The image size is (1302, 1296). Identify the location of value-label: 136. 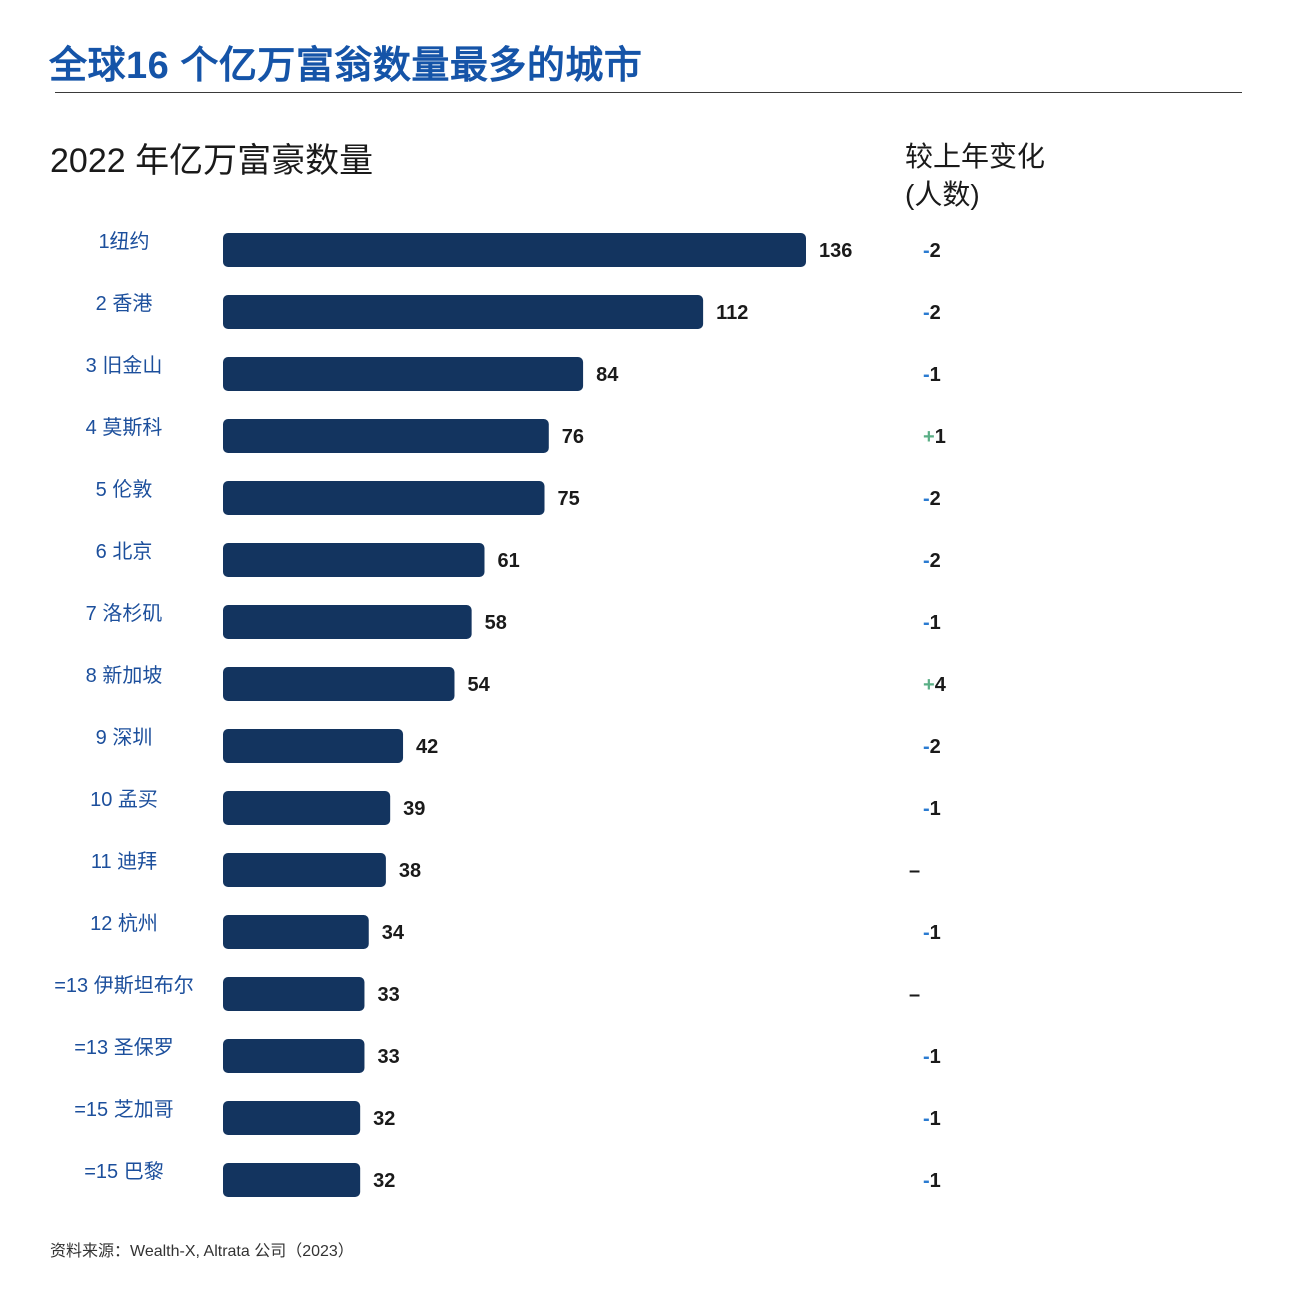
(835, 251).